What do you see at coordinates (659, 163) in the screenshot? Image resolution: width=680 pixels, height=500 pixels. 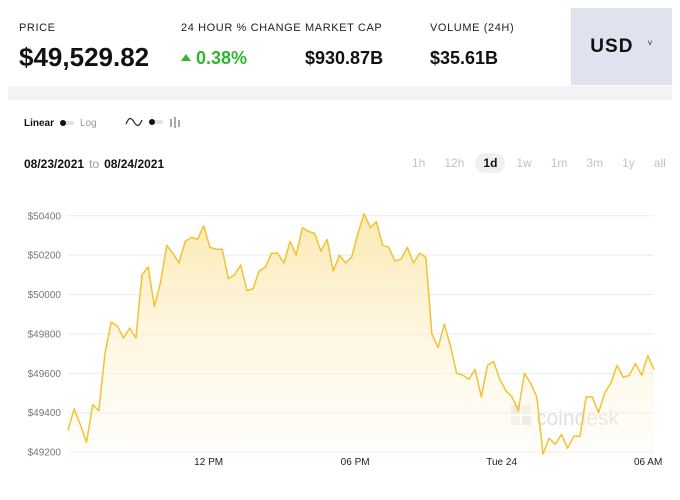 I see `range-option-all: all` at bounding box center [659, 163].